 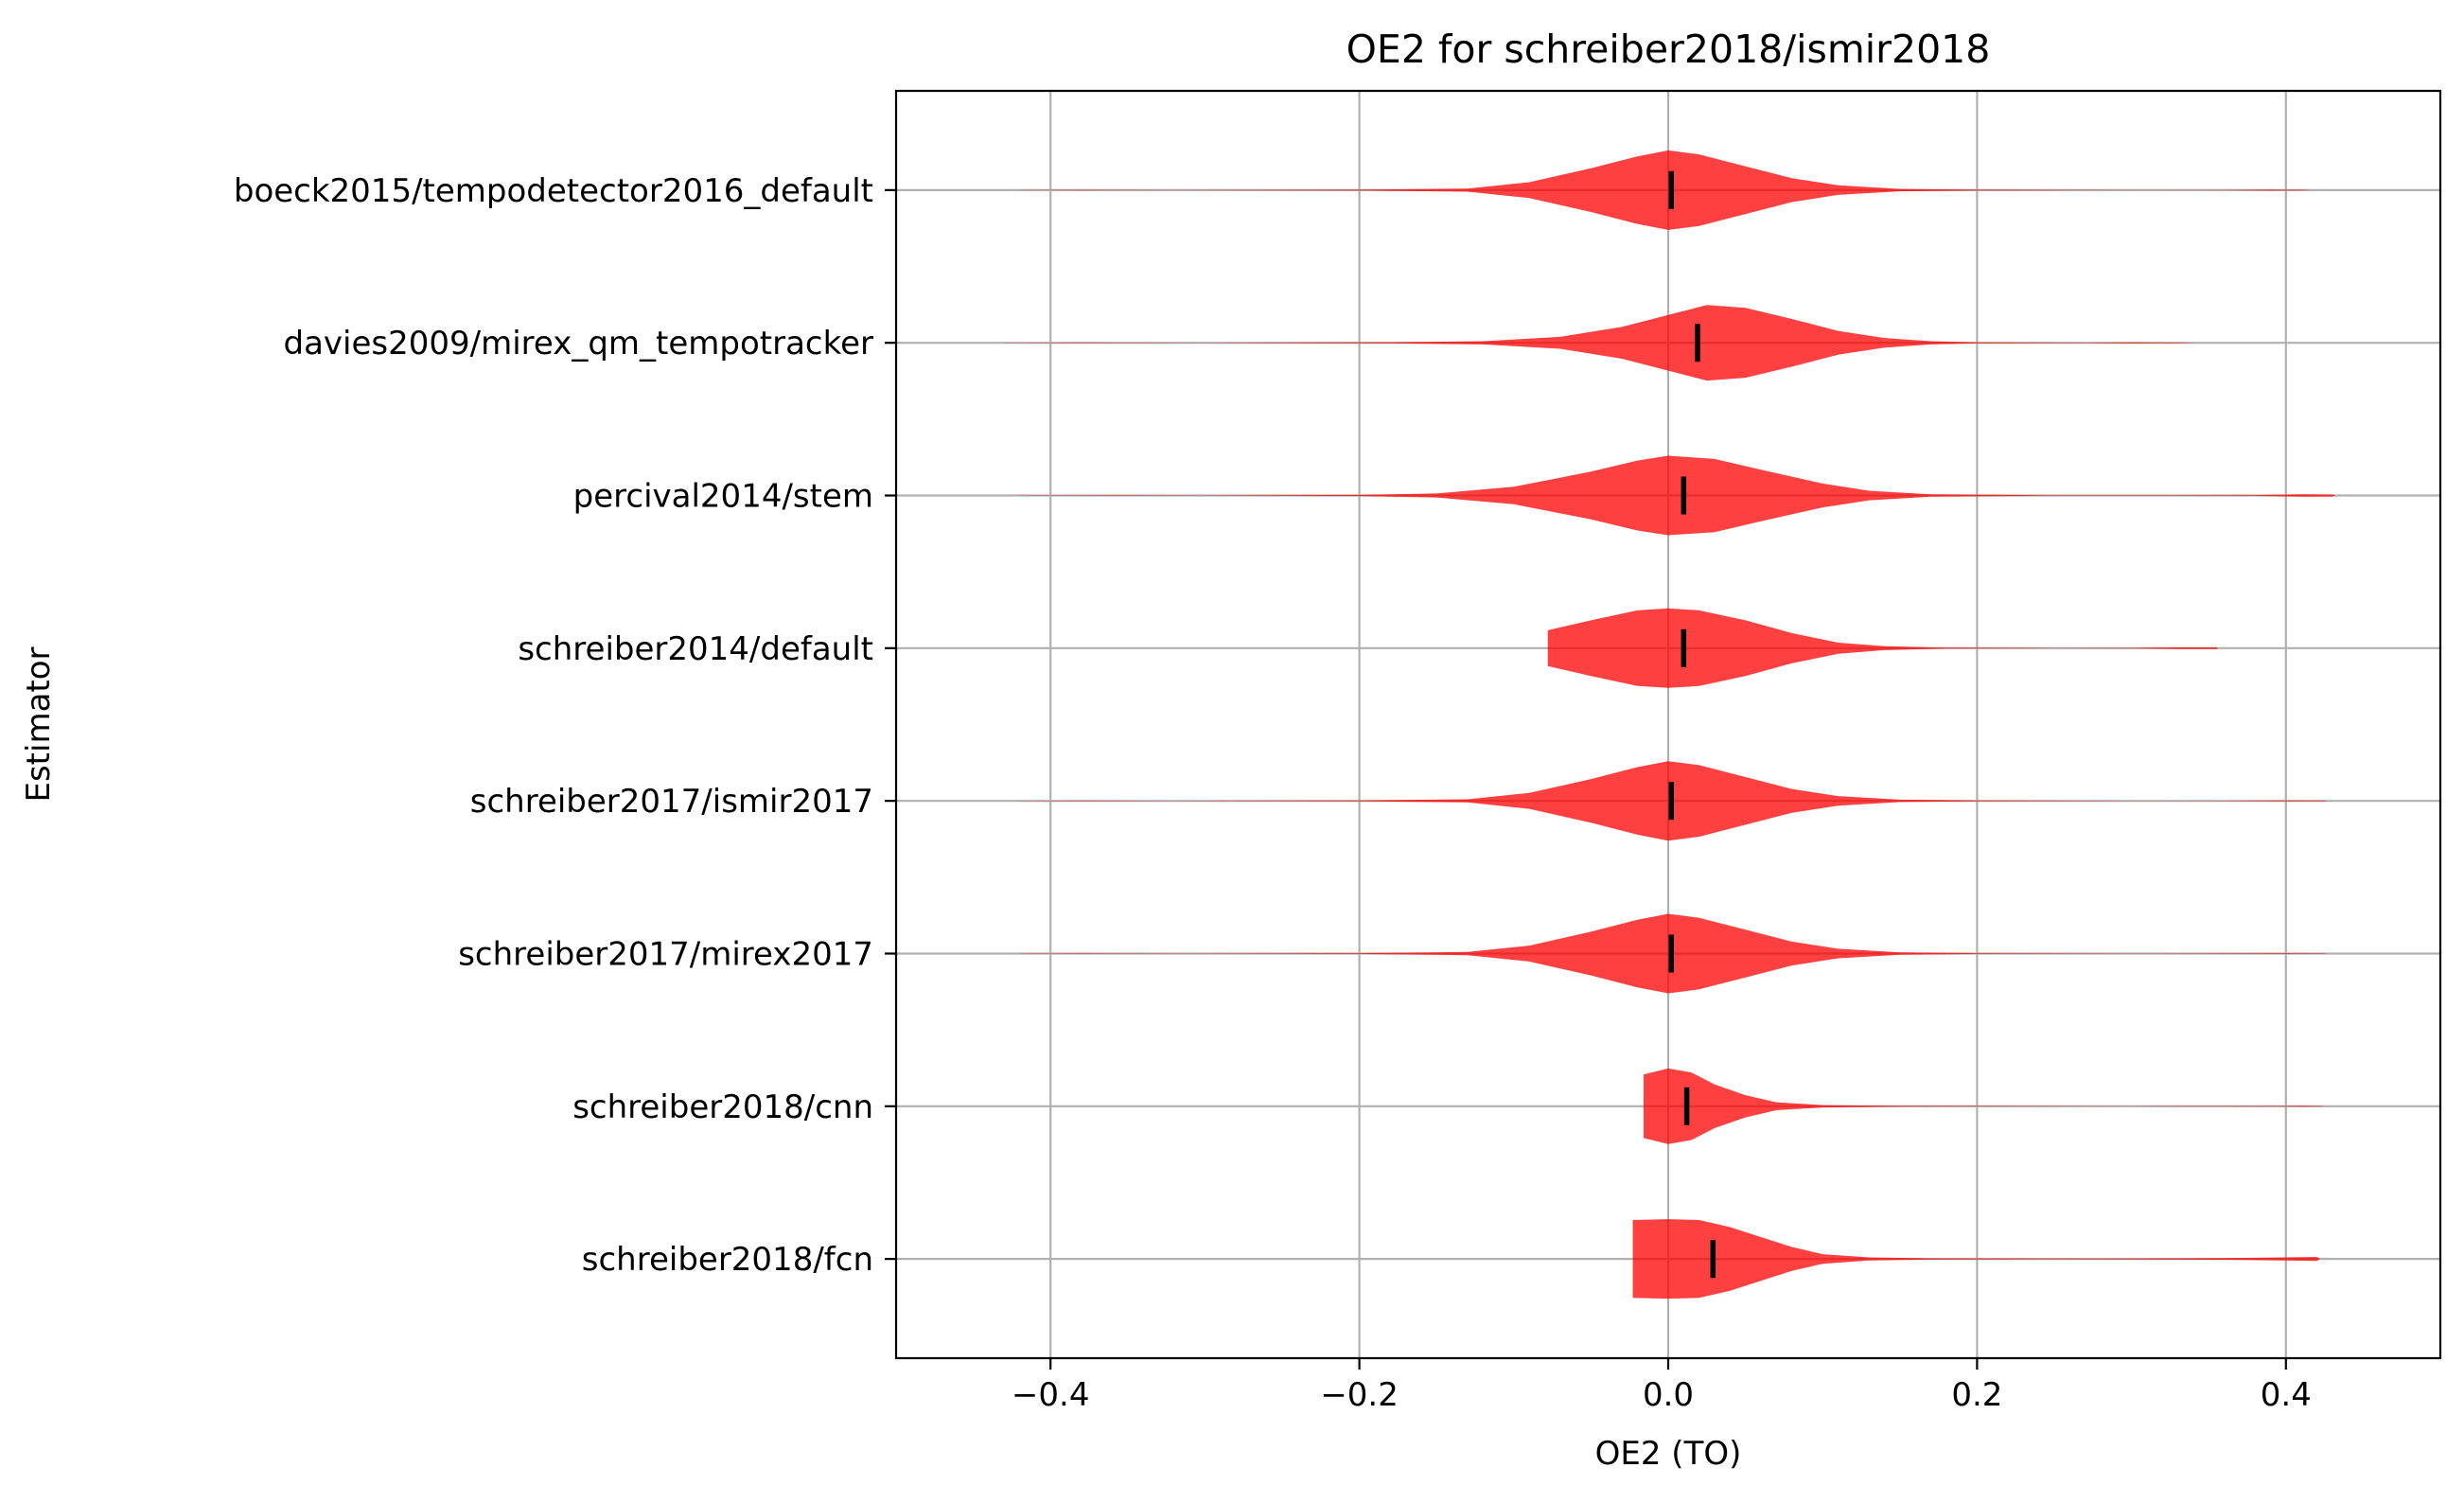 I want to click on x-tick-label: 0.2, so click(x=1977, y=1395).